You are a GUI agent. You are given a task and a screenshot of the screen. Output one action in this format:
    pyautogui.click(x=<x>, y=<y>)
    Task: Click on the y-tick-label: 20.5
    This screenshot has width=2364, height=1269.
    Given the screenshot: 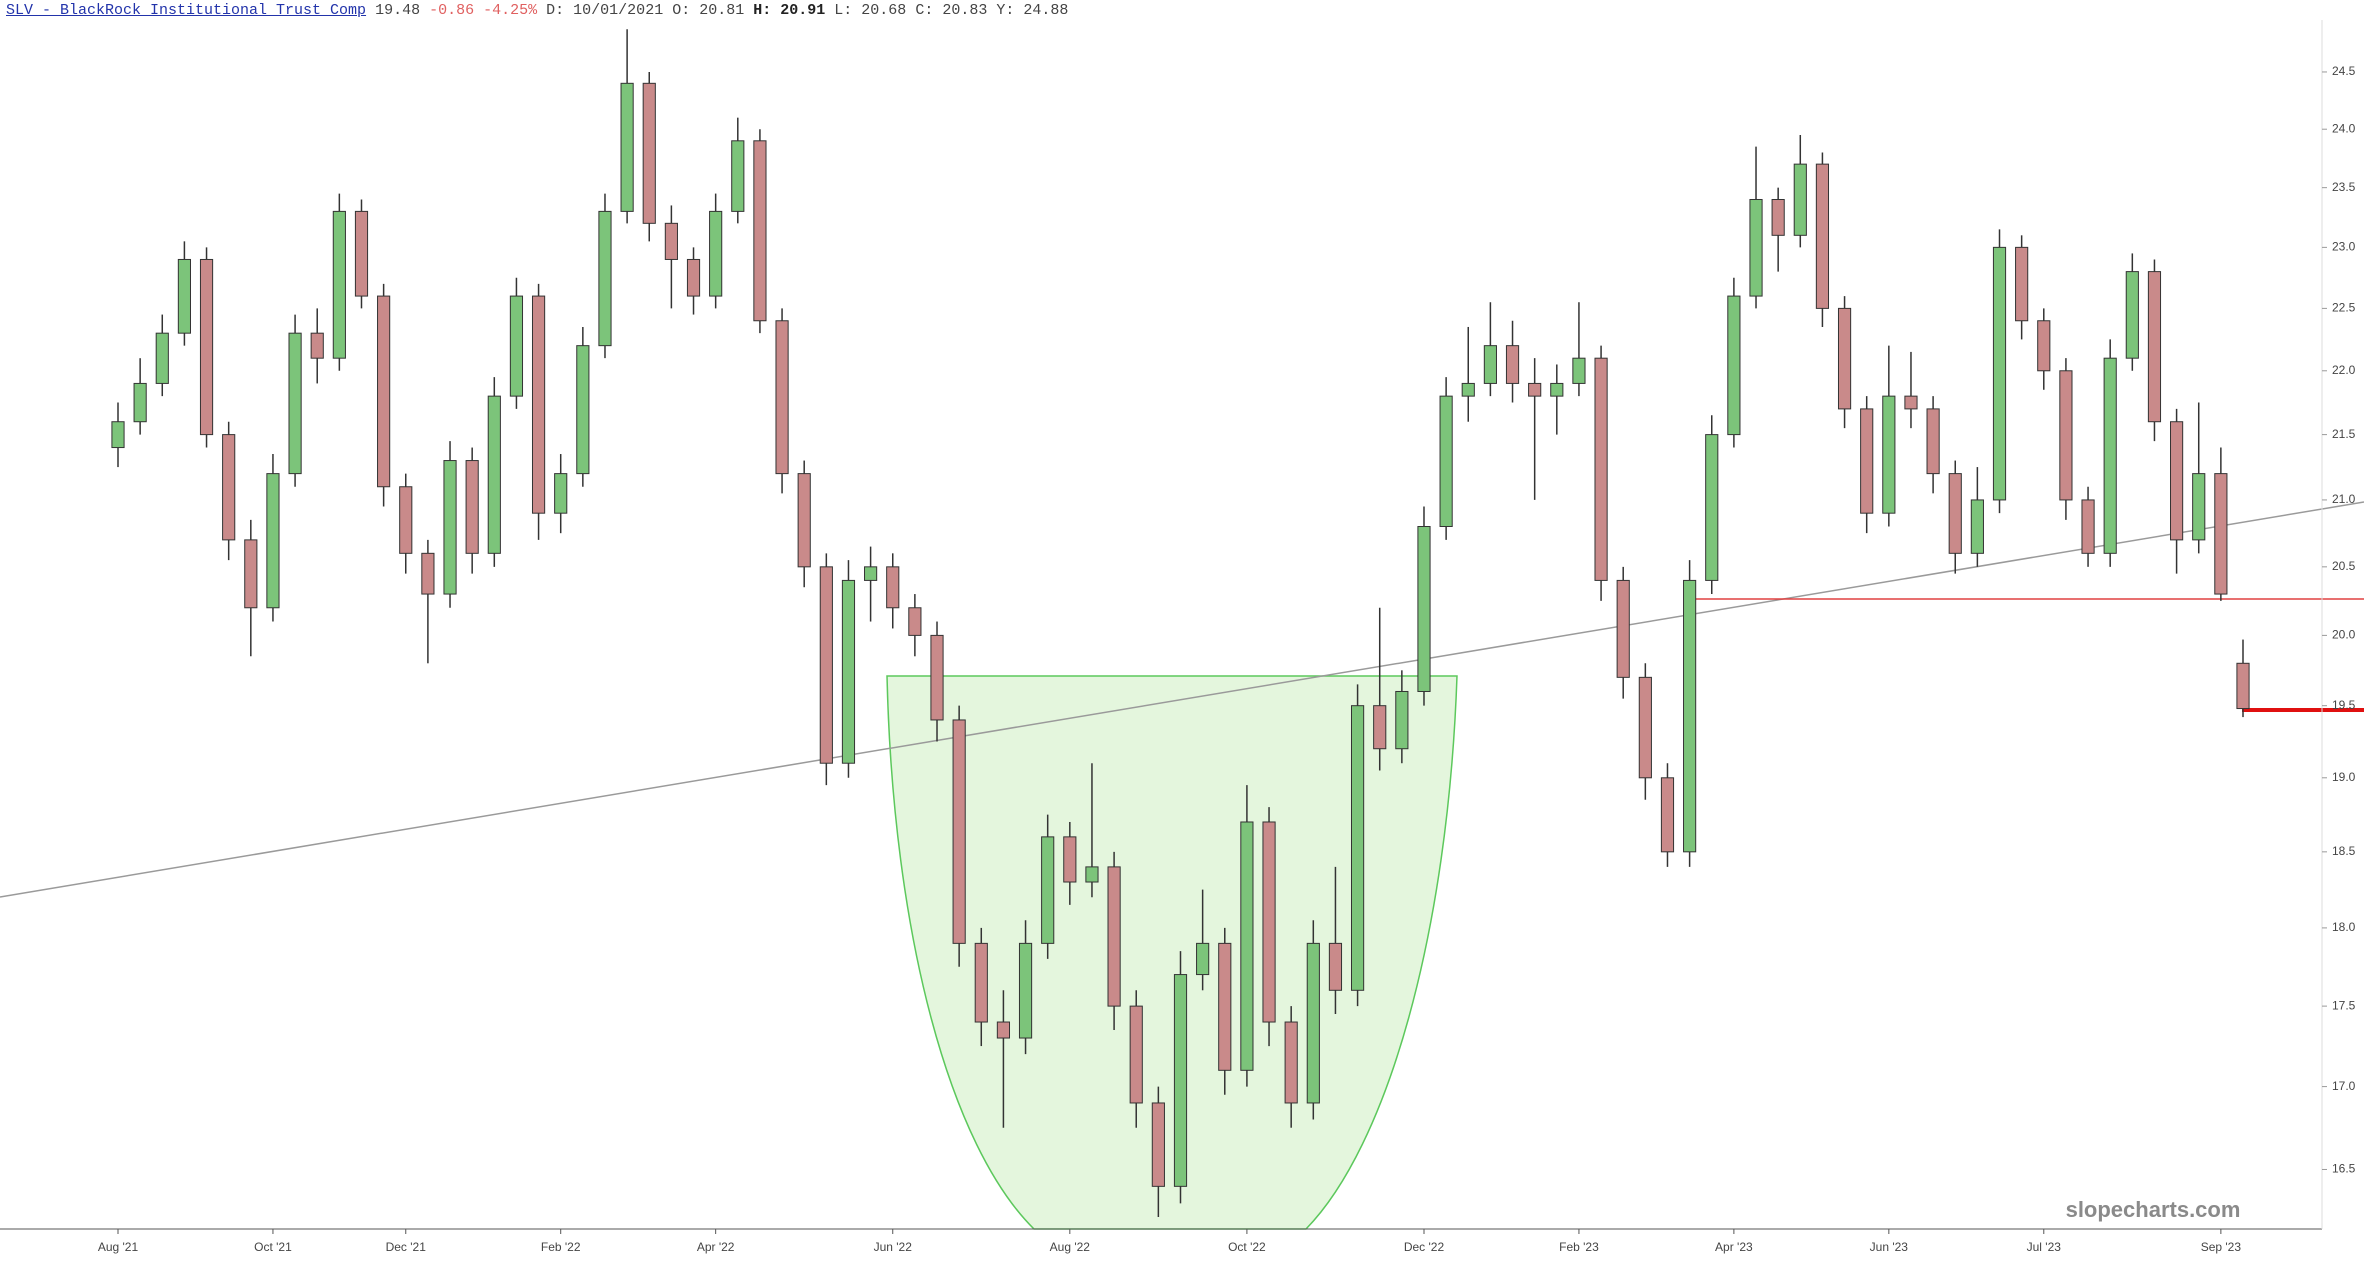 What is the action you would take?
    pyautogui.click(x=2344, y=566)
    